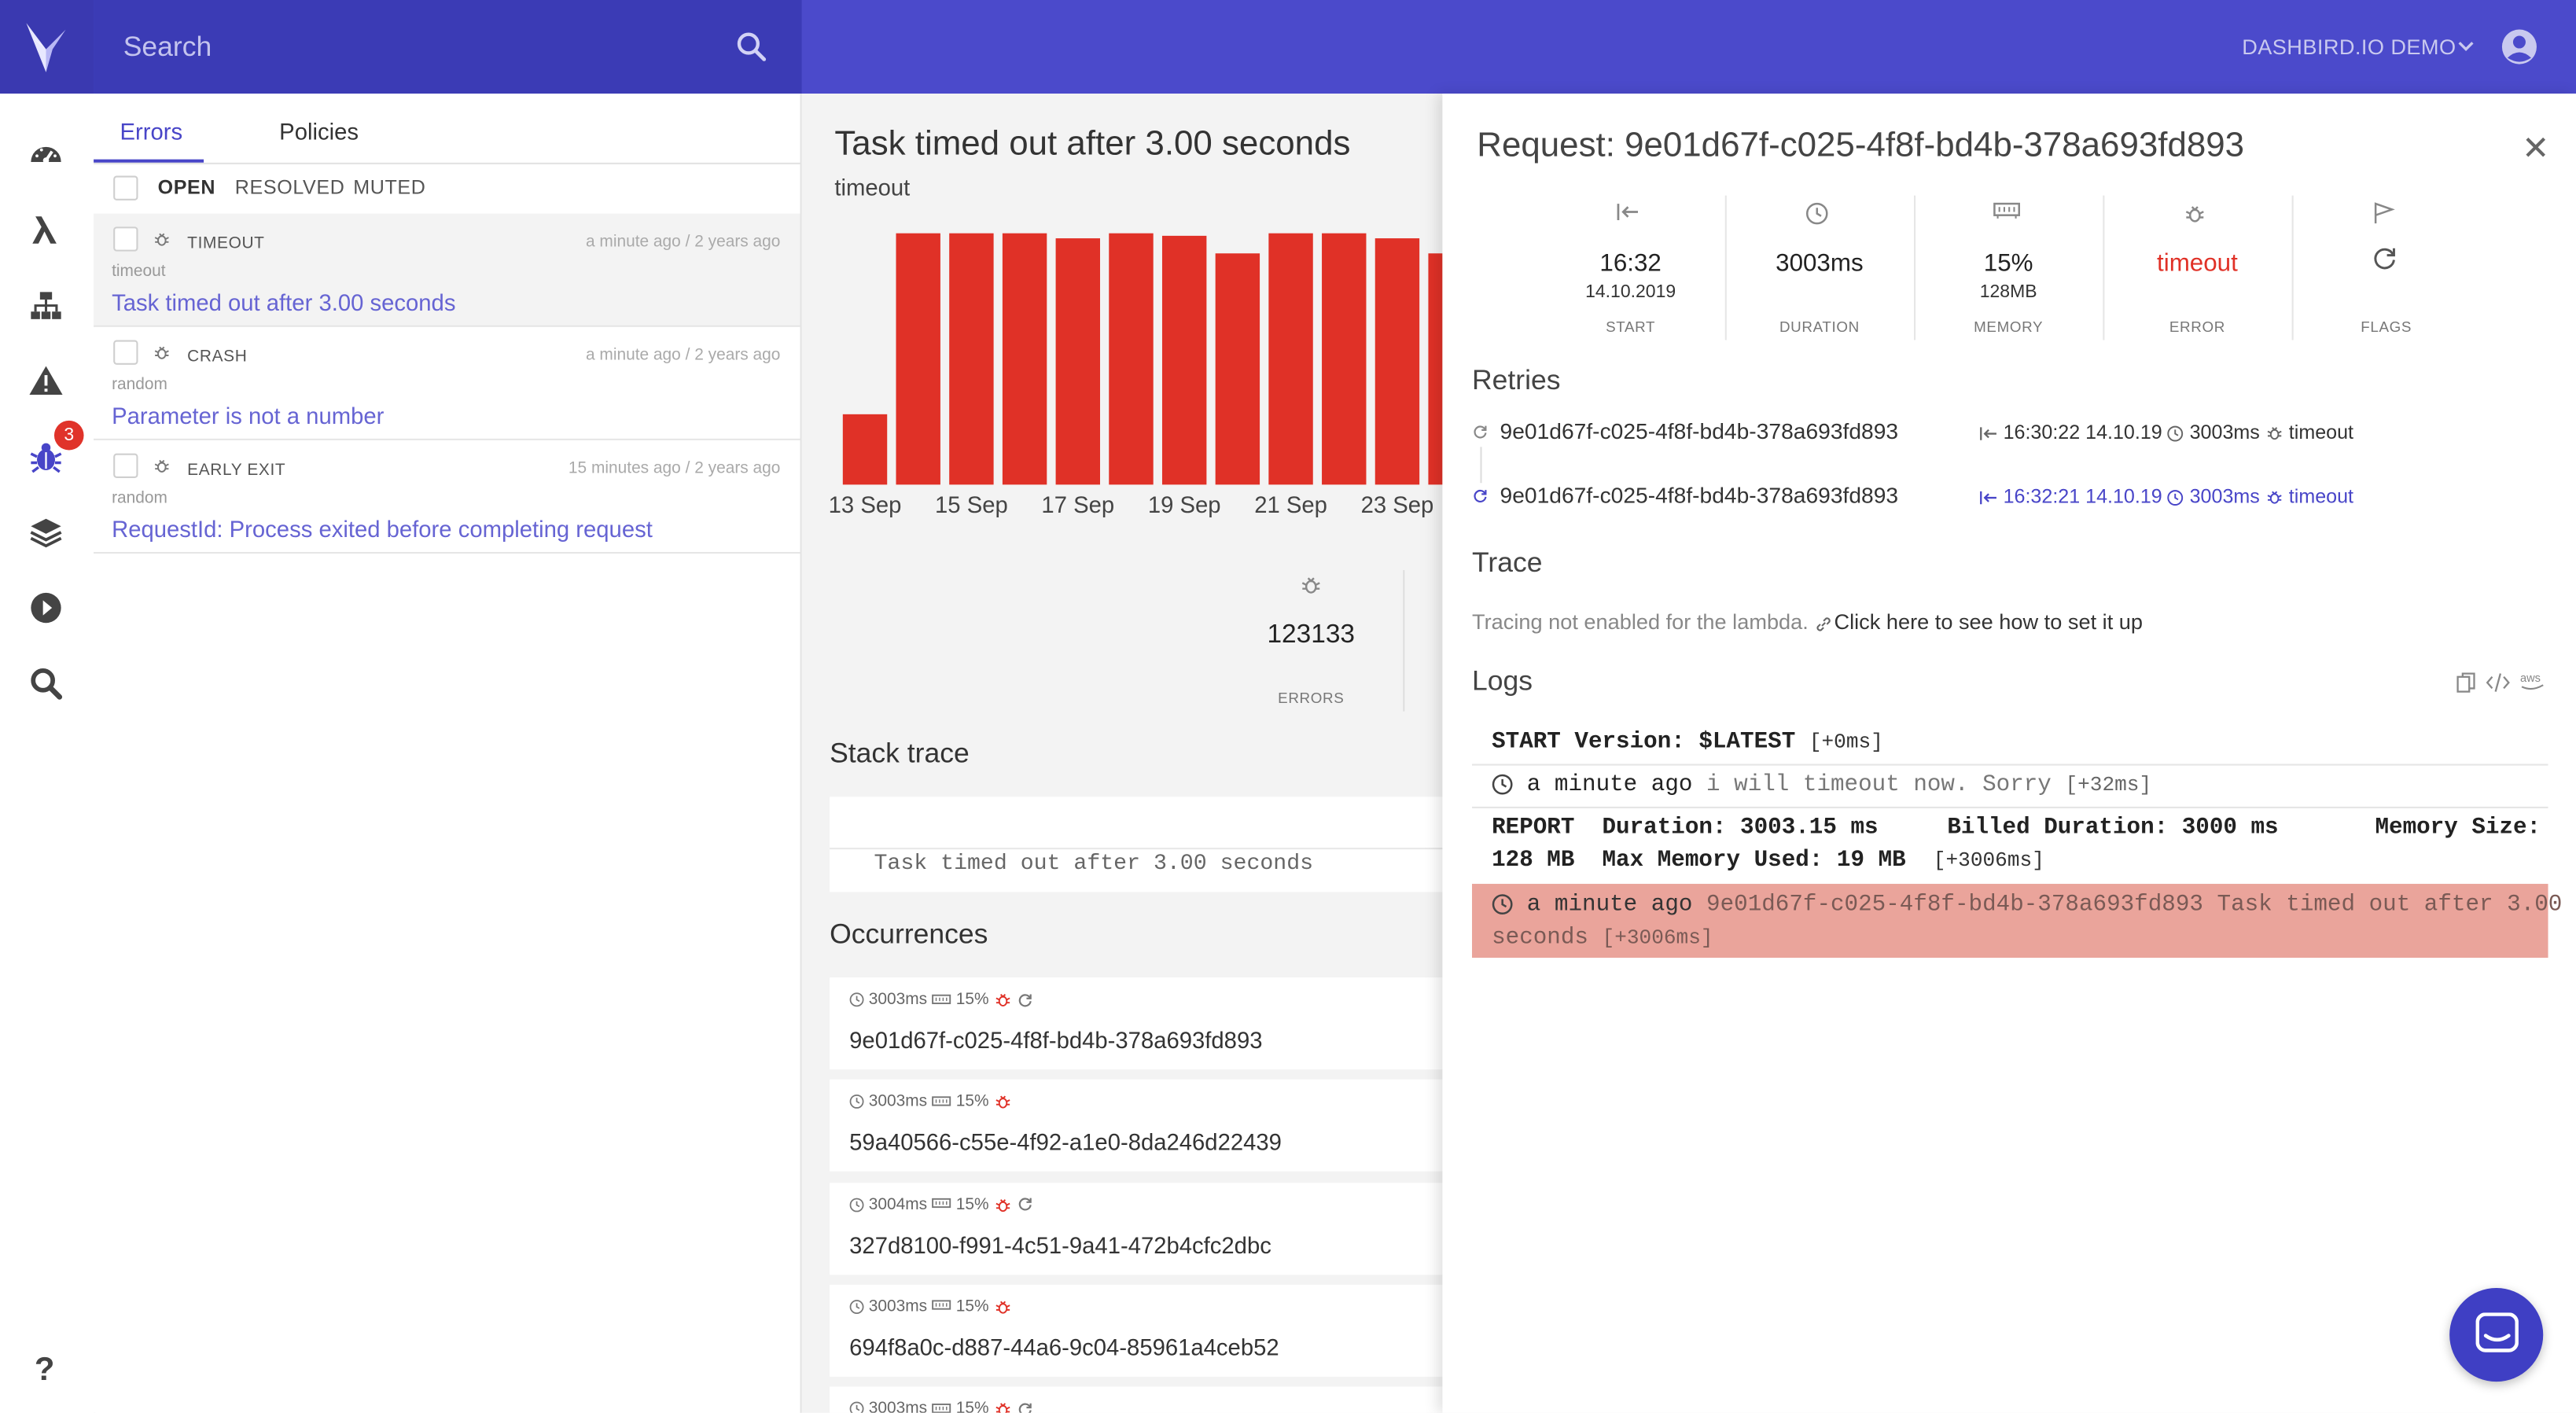 This screenshot has height=1413, width=2576. I want to click on lambda-icon, so click(46, 230).